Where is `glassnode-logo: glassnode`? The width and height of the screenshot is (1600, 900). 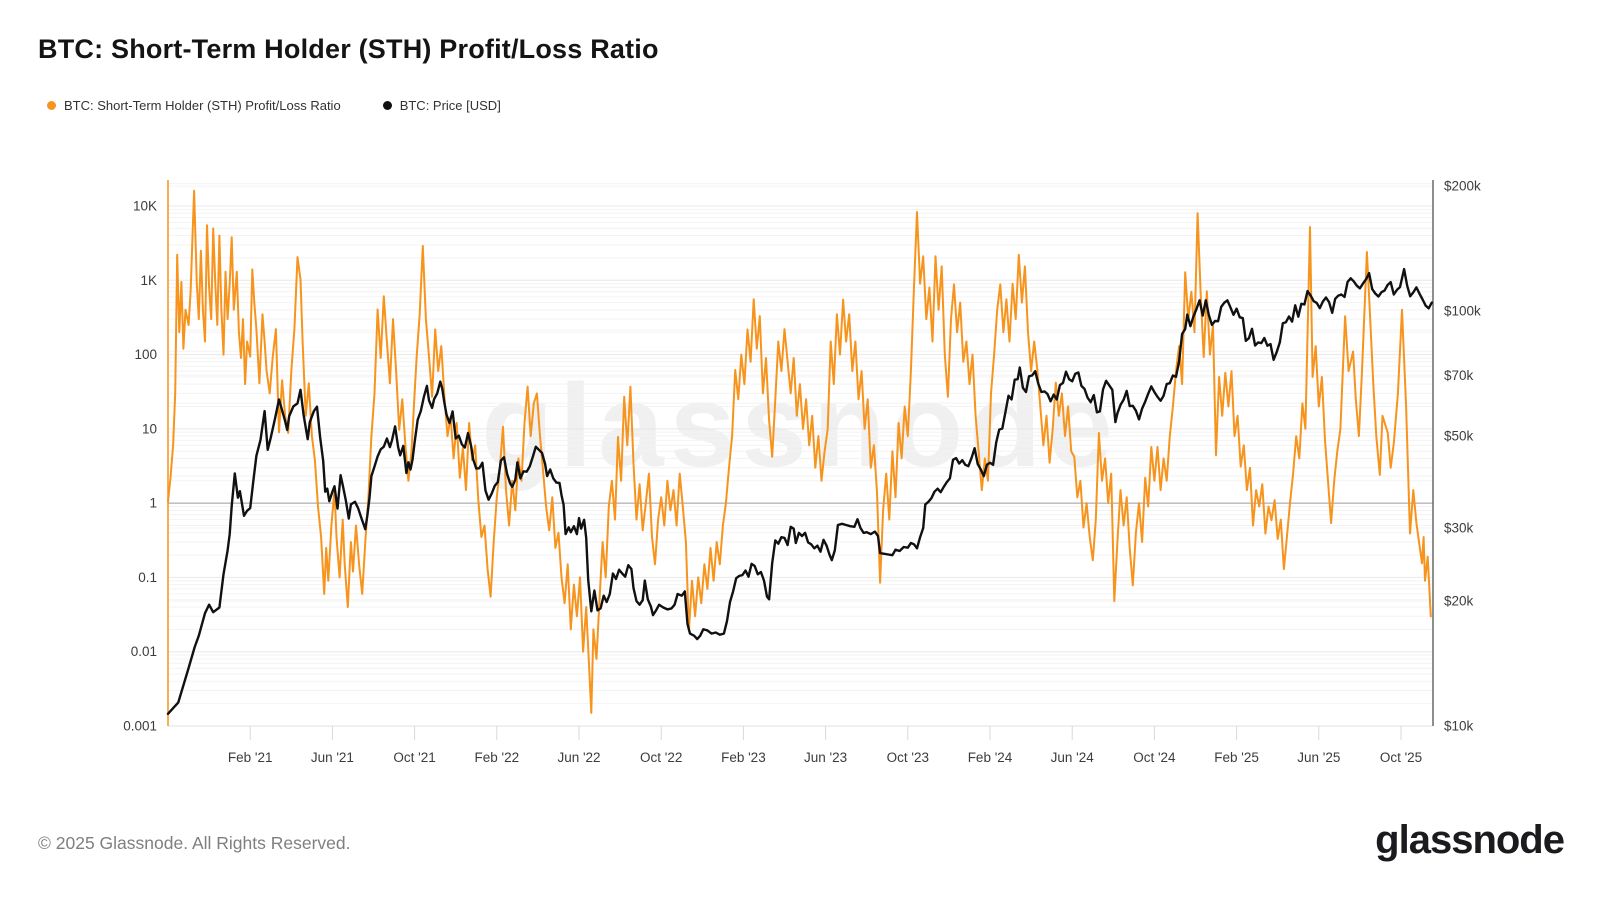 glassnode-logo: glassnode is located at coordinates (1470, 840).